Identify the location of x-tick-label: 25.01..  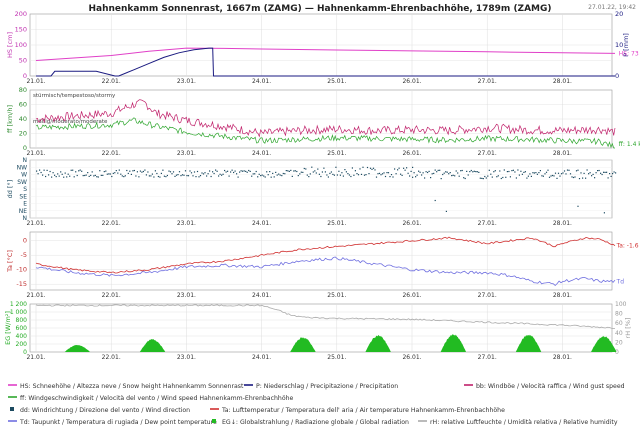
(336, 153).